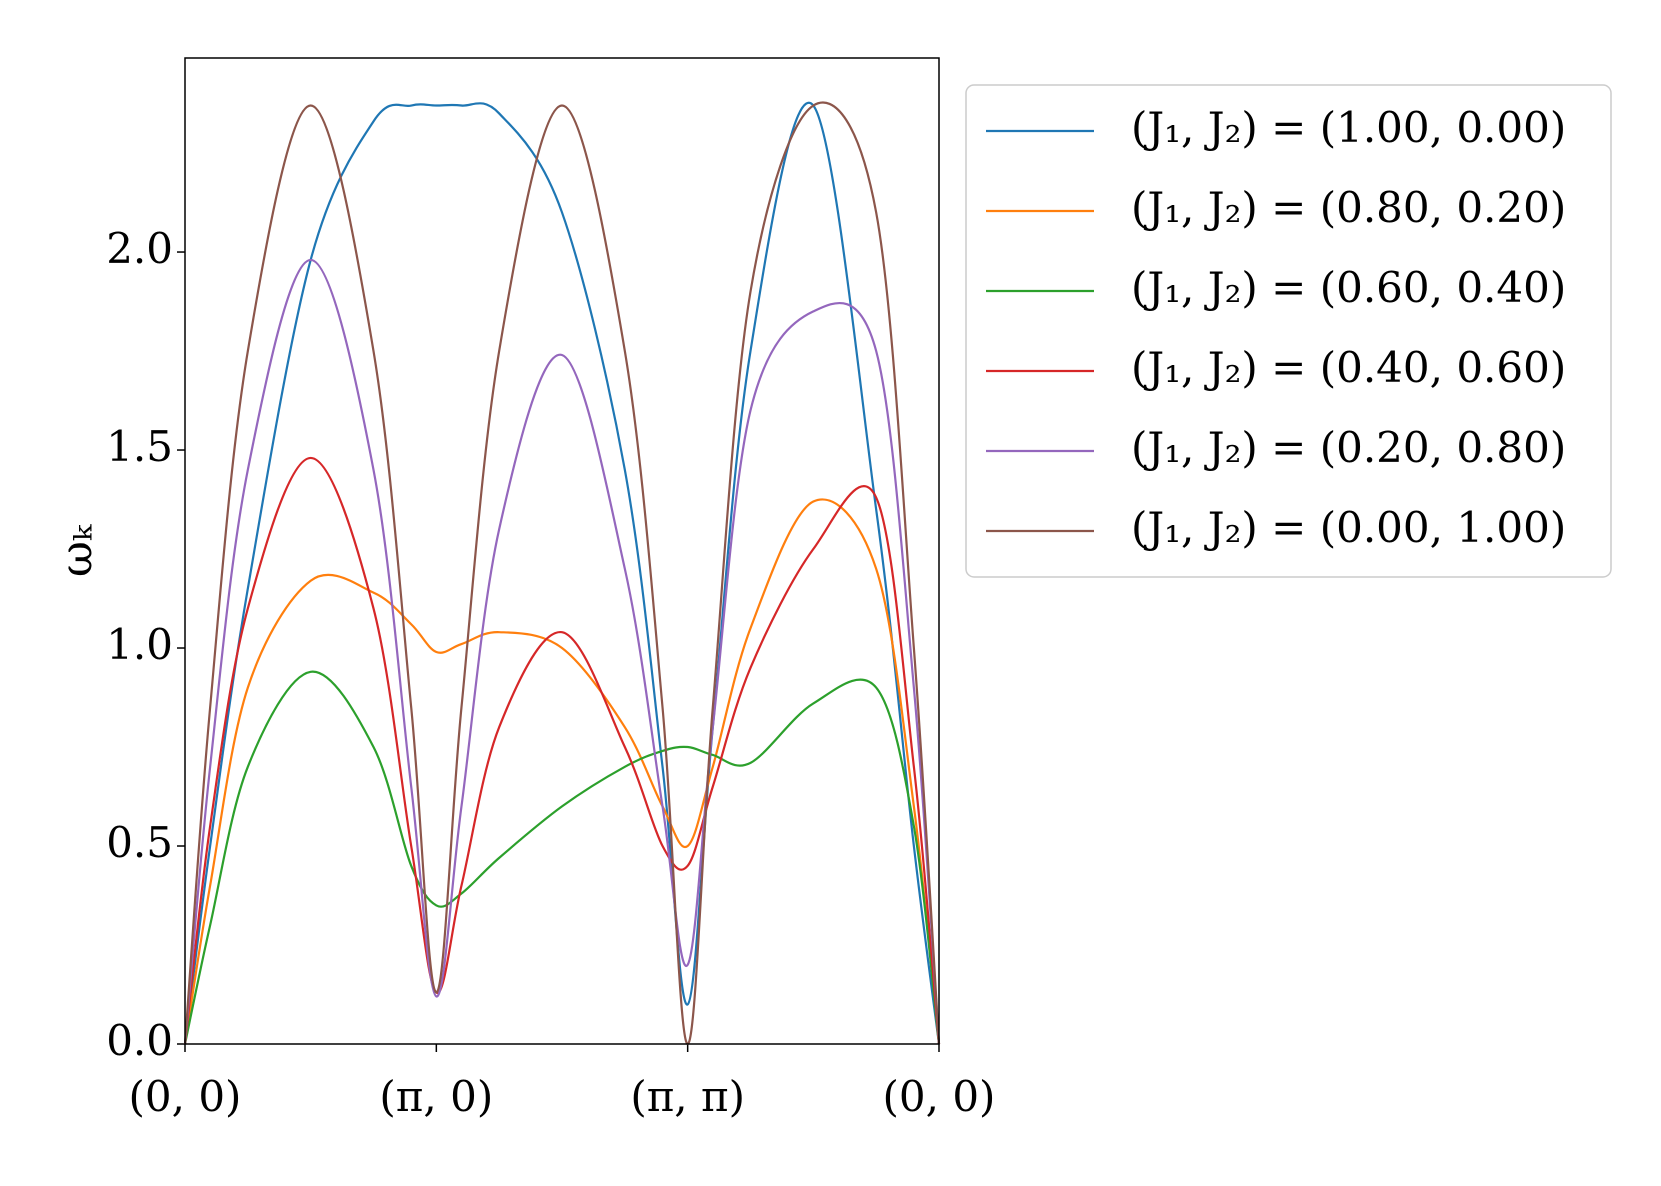 This screenshot has height=1186, width=1661. What do you see at coordinates (436, 1096) in the screenshot?
I see `x-tick-label: (π, 0)` at bounding box center [436, 1096].